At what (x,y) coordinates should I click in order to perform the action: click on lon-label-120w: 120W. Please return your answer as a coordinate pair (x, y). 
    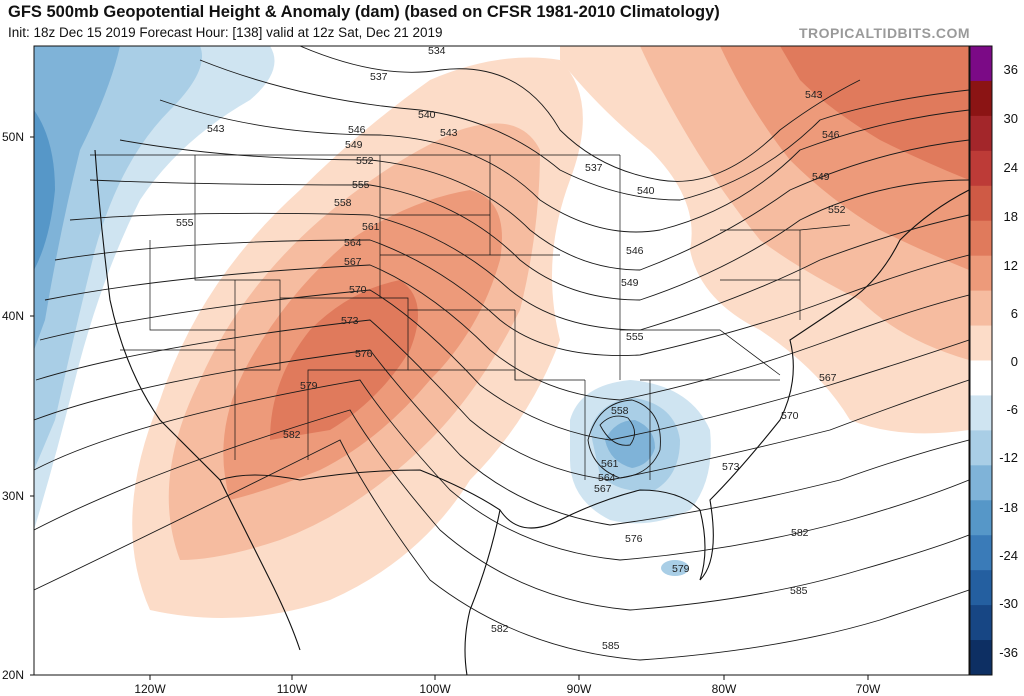
    Looking at the image, I should click on (150, 689).